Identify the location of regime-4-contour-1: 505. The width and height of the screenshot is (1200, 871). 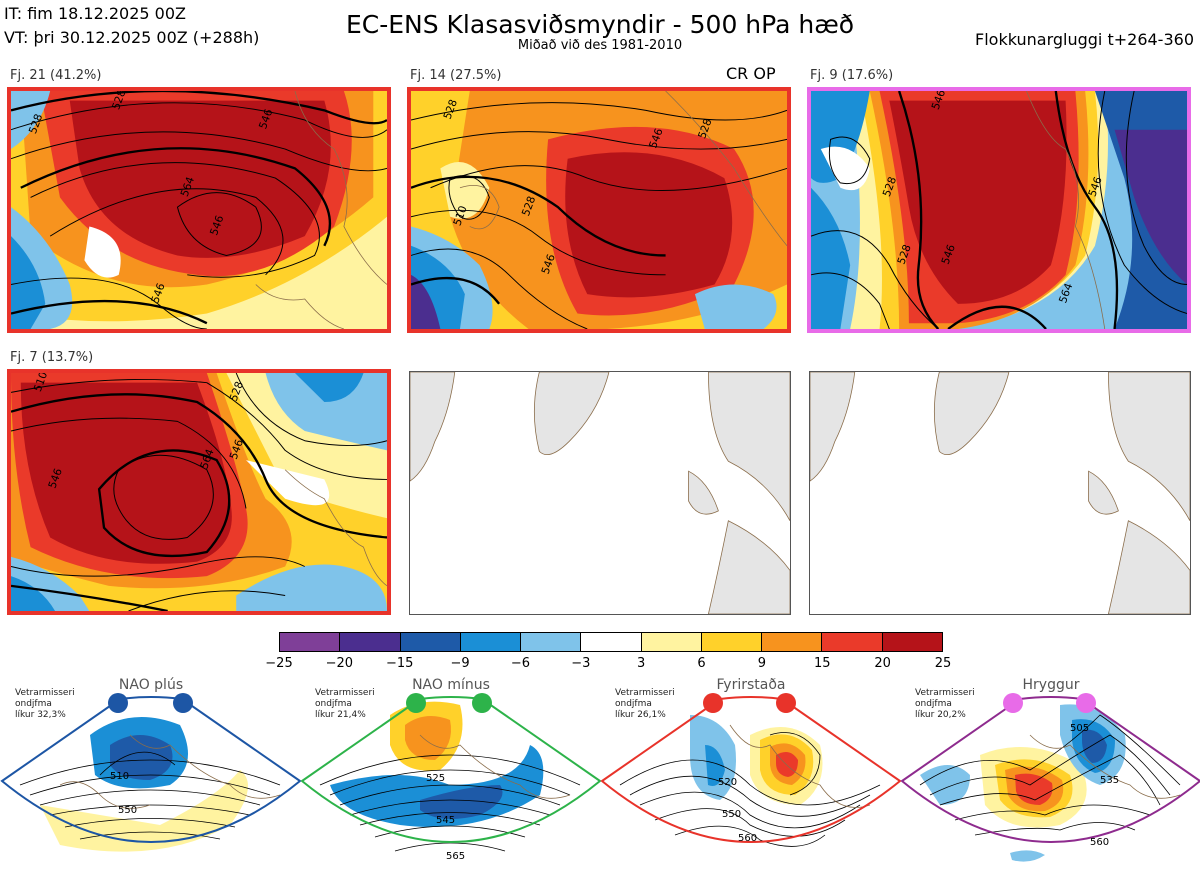
(1079, 728).